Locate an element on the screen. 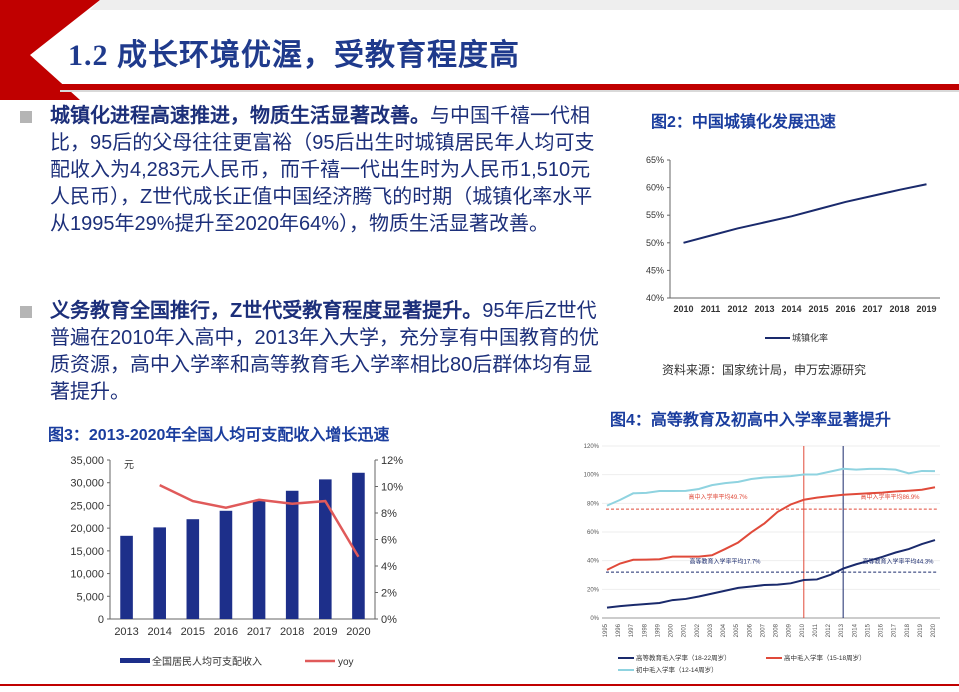  x-tick-label: 2002 is located at coordinates (698, 630).